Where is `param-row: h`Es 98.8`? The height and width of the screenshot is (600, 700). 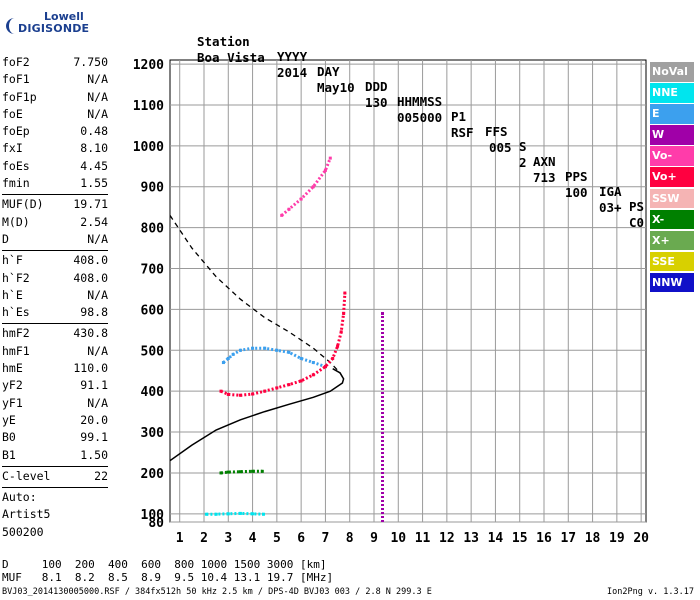
param-row: h`Es 98.8 is located at coordinates (55, 313).